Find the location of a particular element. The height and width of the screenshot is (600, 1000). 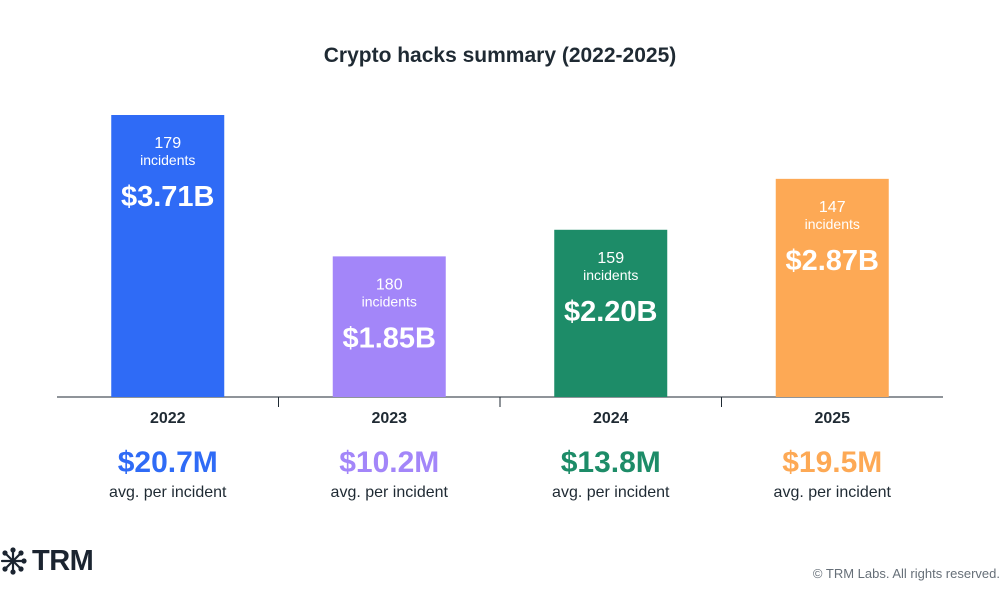

copyright-notice: © TRM Labs. All rights reserved. is located at coordinates (906, 573).